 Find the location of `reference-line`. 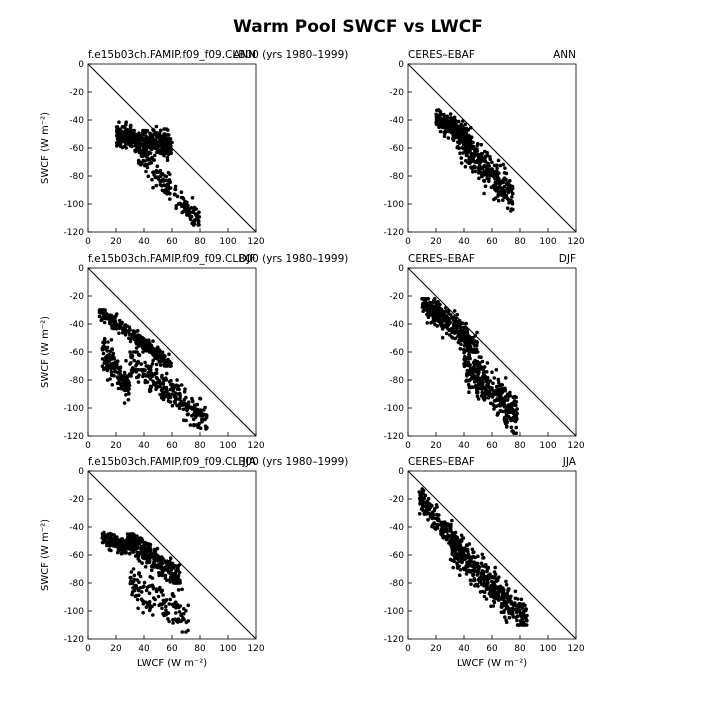

reference-line is located at coordinates (492, 148).